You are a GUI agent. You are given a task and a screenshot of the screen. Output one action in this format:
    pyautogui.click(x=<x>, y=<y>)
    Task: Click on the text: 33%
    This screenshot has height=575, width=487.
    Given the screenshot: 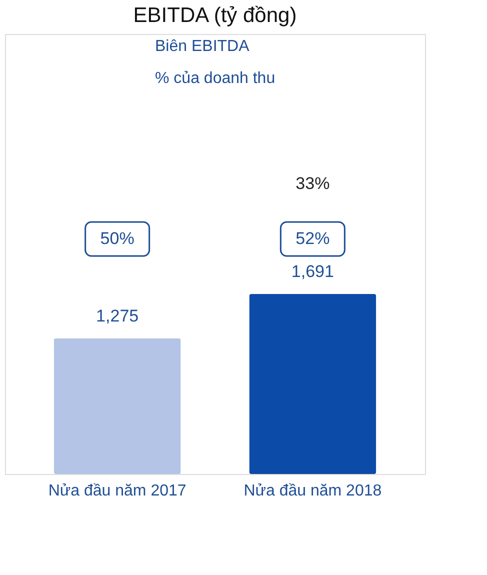 What is the action you would take?
    pyautogui.click(x=313, y=183)
    